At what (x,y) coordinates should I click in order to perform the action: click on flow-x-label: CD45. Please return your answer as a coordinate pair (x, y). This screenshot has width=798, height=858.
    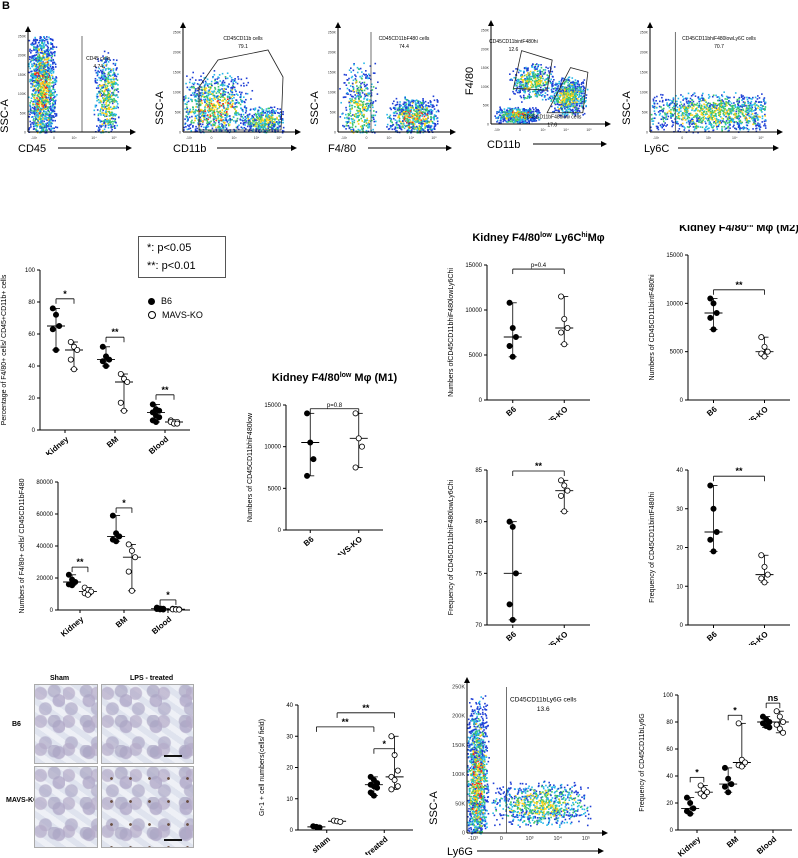
    Looking at the image, I should click on (32, 149).